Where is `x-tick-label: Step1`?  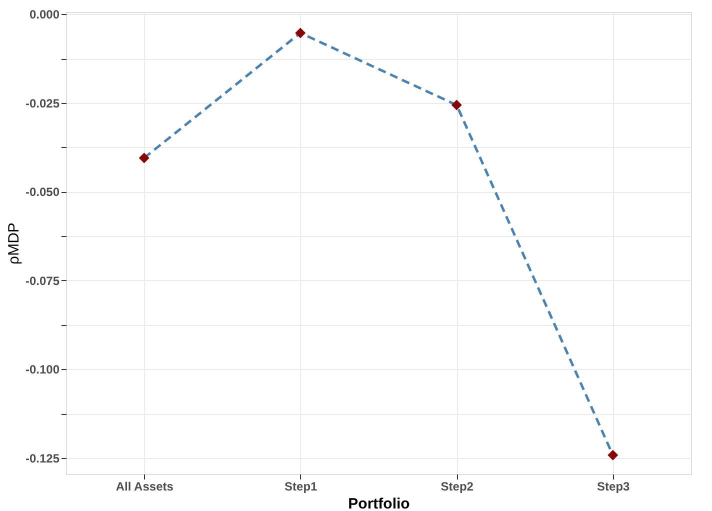
x-tick-label: Step1 is located at coordinates (301, 487).